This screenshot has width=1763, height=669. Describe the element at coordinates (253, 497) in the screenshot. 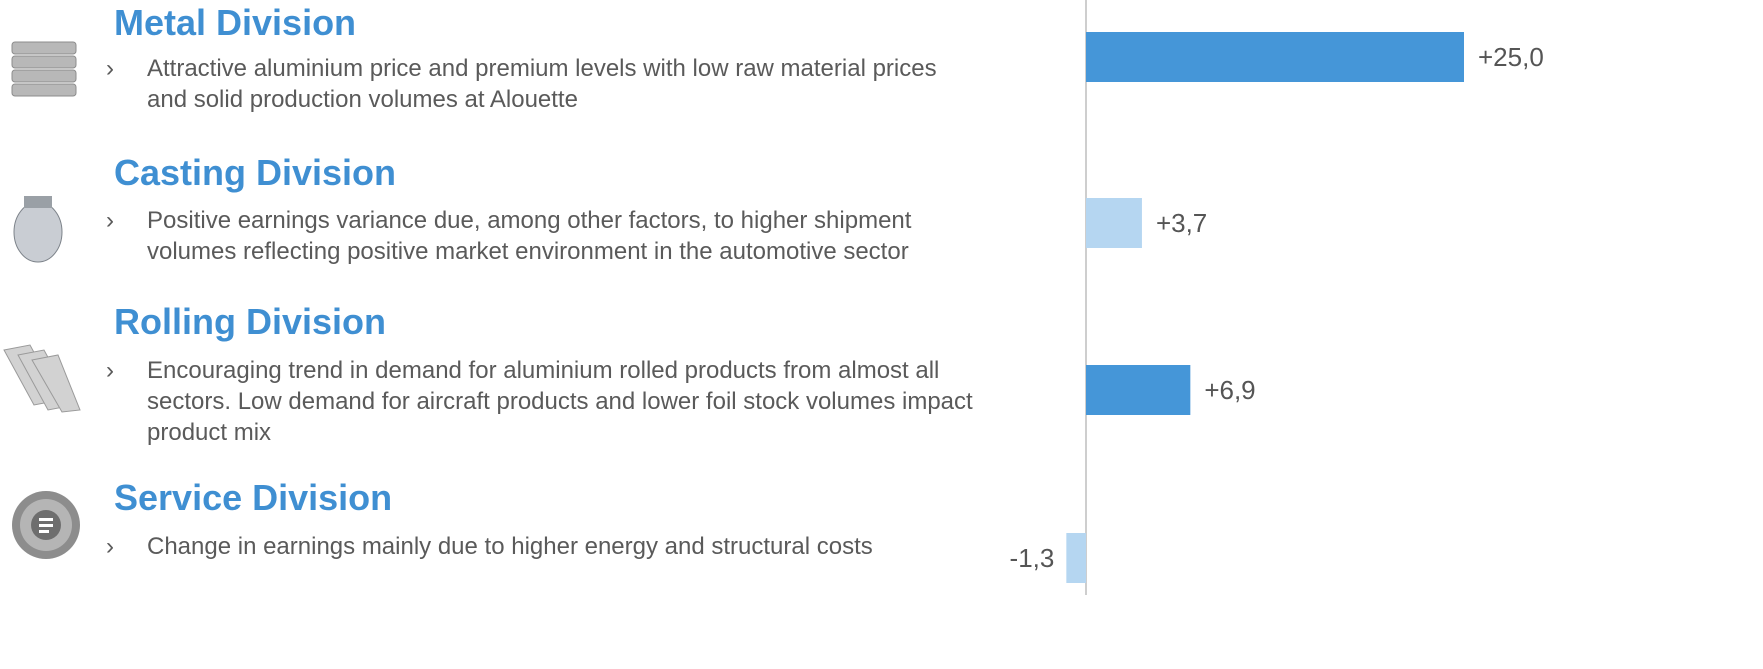

I see `division-title: Service Division` at that location.